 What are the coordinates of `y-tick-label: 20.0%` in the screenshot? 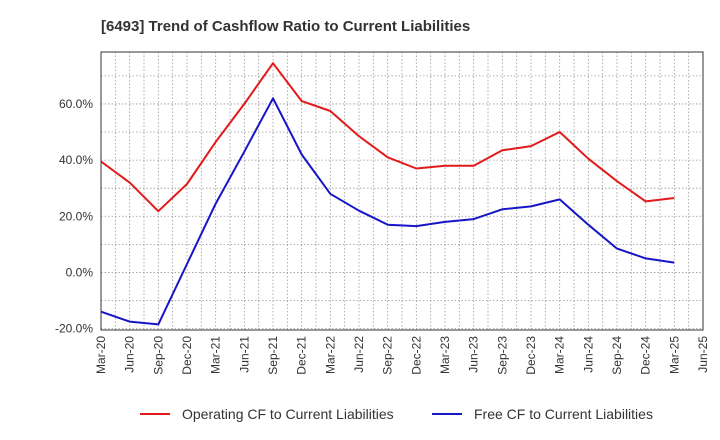 It's located at (76, 216).